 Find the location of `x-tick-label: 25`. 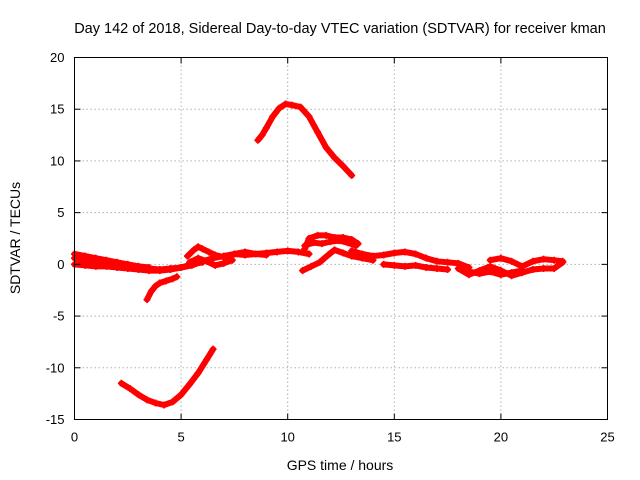

x-tick-label: 25 is located at coordinates (607, 437).